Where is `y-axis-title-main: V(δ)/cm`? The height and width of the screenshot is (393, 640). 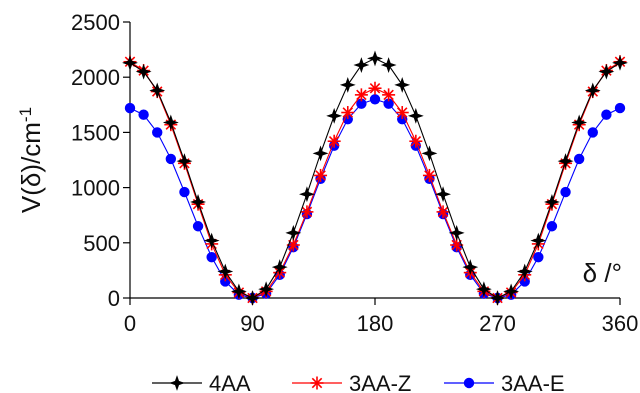
y-axis-title-main: V(δ)/cm is located at coordinates (31, 167).